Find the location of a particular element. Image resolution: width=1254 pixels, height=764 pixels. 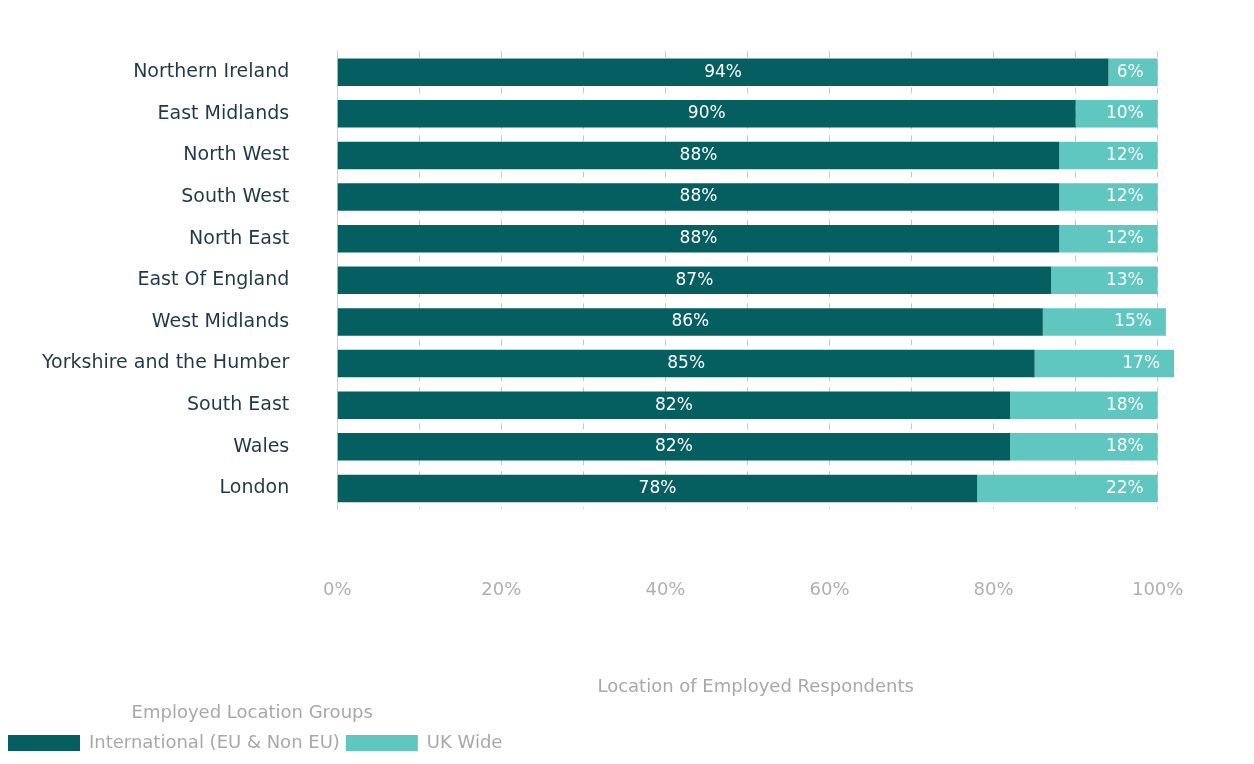

y-tick-label: Wales is located at coordinates (261, 444).